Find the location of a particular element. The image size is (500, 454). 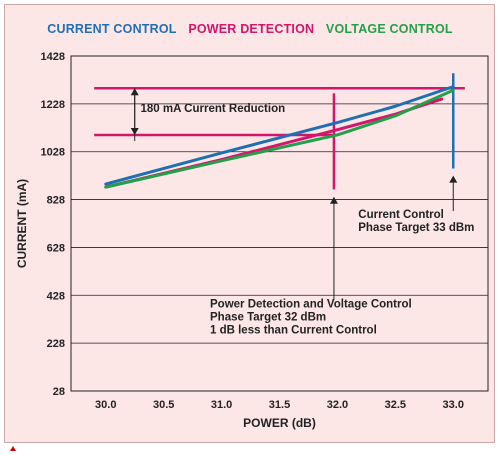

x-tick-label: 32.0 is located at coordinates (337, 405).